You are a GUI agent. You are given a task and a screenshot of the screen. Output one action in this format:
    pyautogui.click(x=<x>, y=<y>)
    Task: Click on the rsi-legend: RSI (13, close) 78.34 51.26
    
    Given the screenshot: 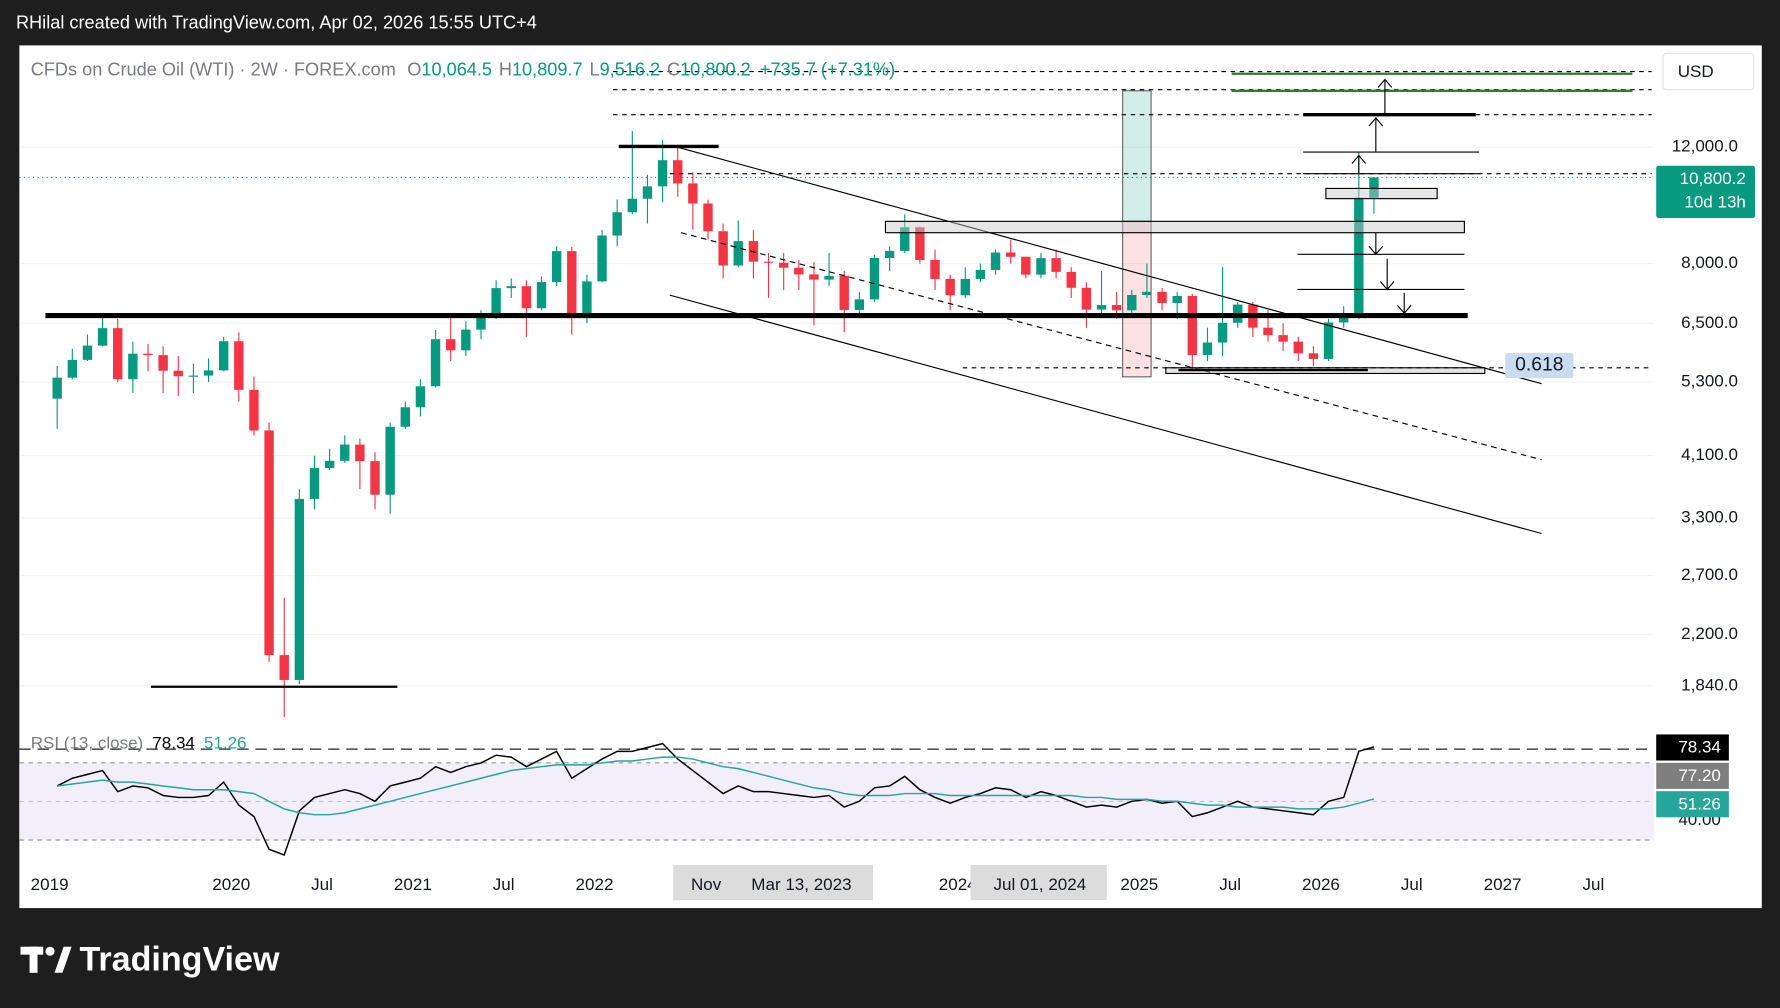 What is the action you would take?
    pyautogui.click(x=139, y=742)
    